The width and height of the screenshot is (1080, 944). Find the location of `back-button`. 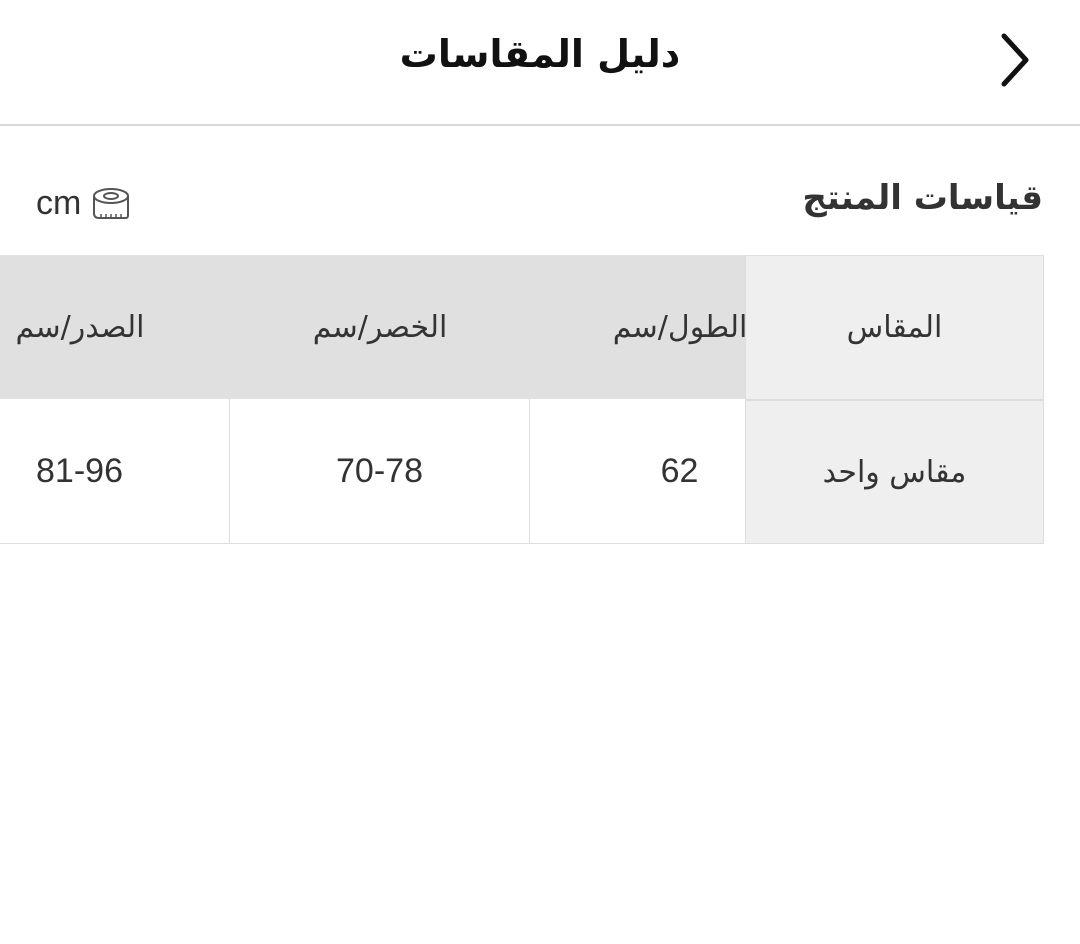

back-button is located at coordinates (1015, 60).